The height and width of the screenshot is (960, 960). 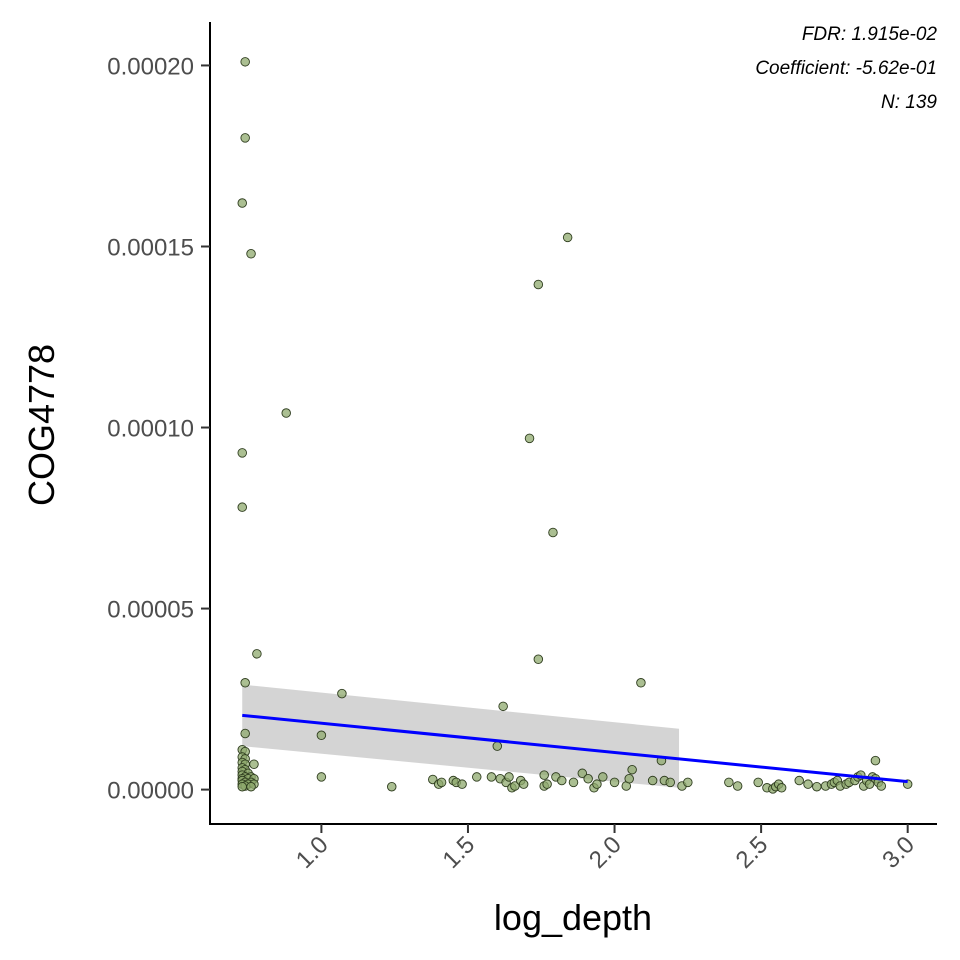 I want to click on regression-line-layer, so click(x=575, y=748).